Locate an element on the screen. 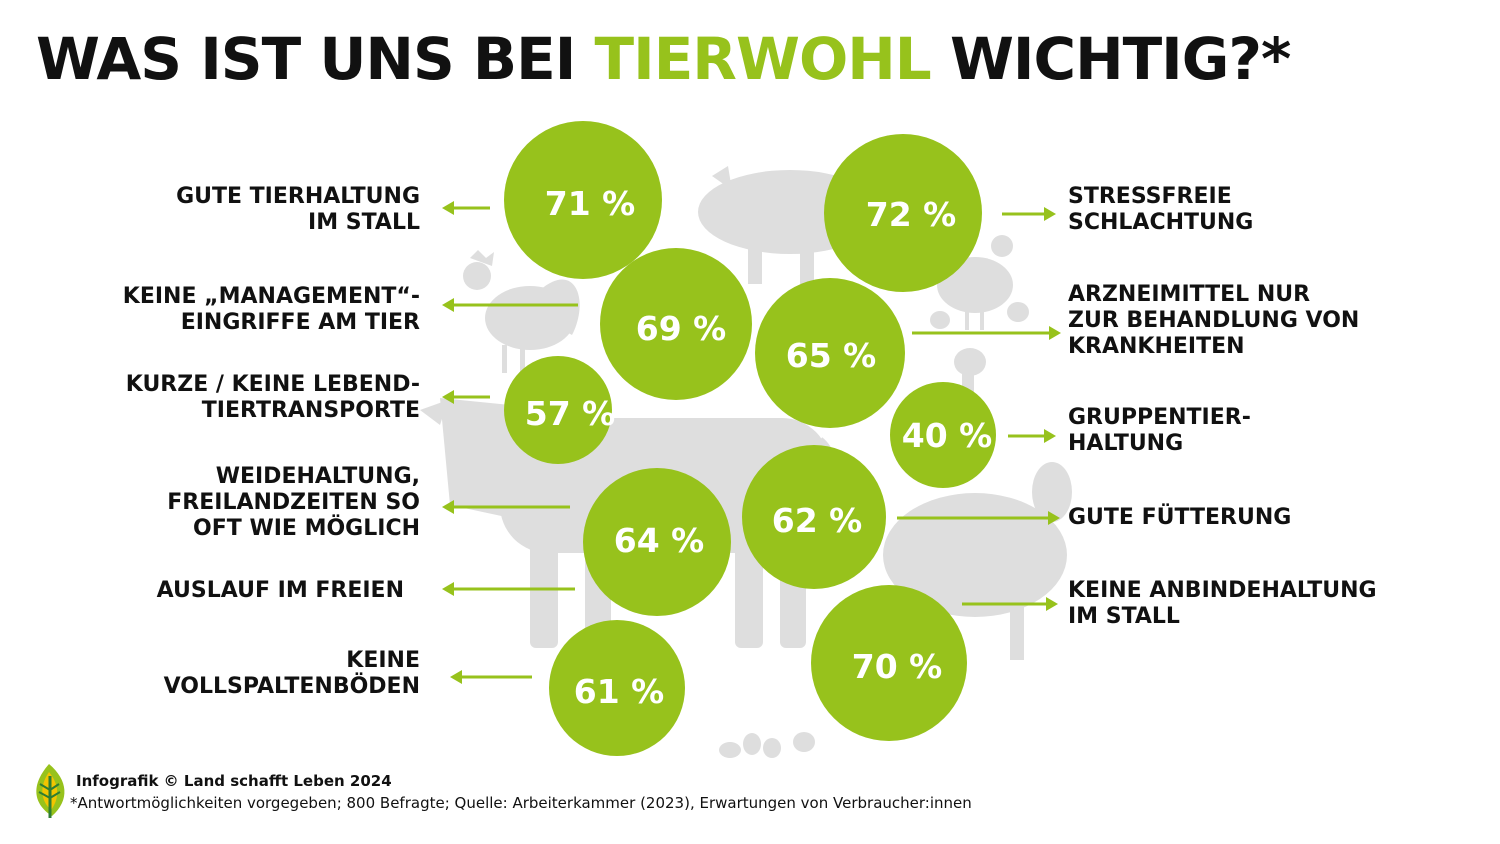  title-part-1: WAS IST UNS BEI is located at coordinates (315, 59).